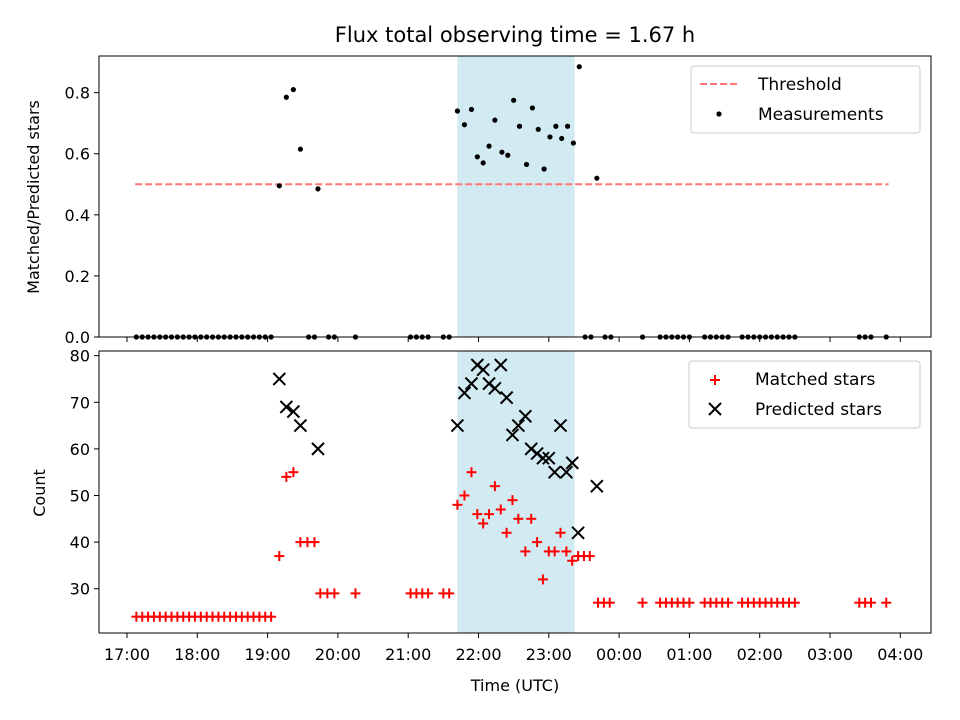 The height and width of the screenshot is (720, 960). What do you see at coordinates (77, 337) in the screenshot?
I see `top-y-tick-label: 0.0` at bounding box center [77, 337].